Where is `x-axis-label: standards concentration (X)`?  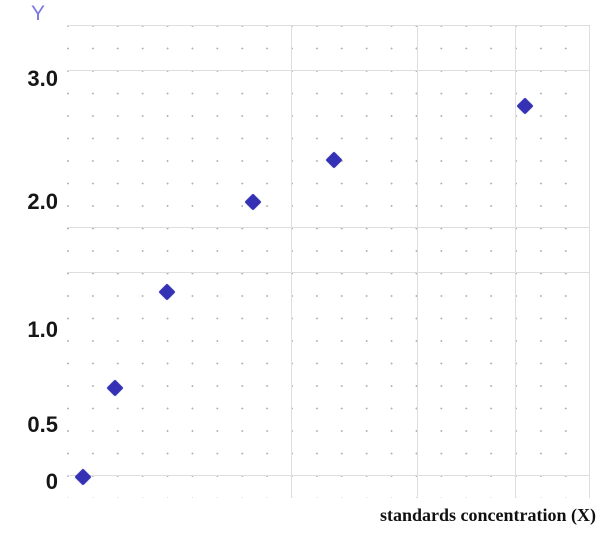
x-axis-label: standards concentration (X) is located at coordinates (488, 515).